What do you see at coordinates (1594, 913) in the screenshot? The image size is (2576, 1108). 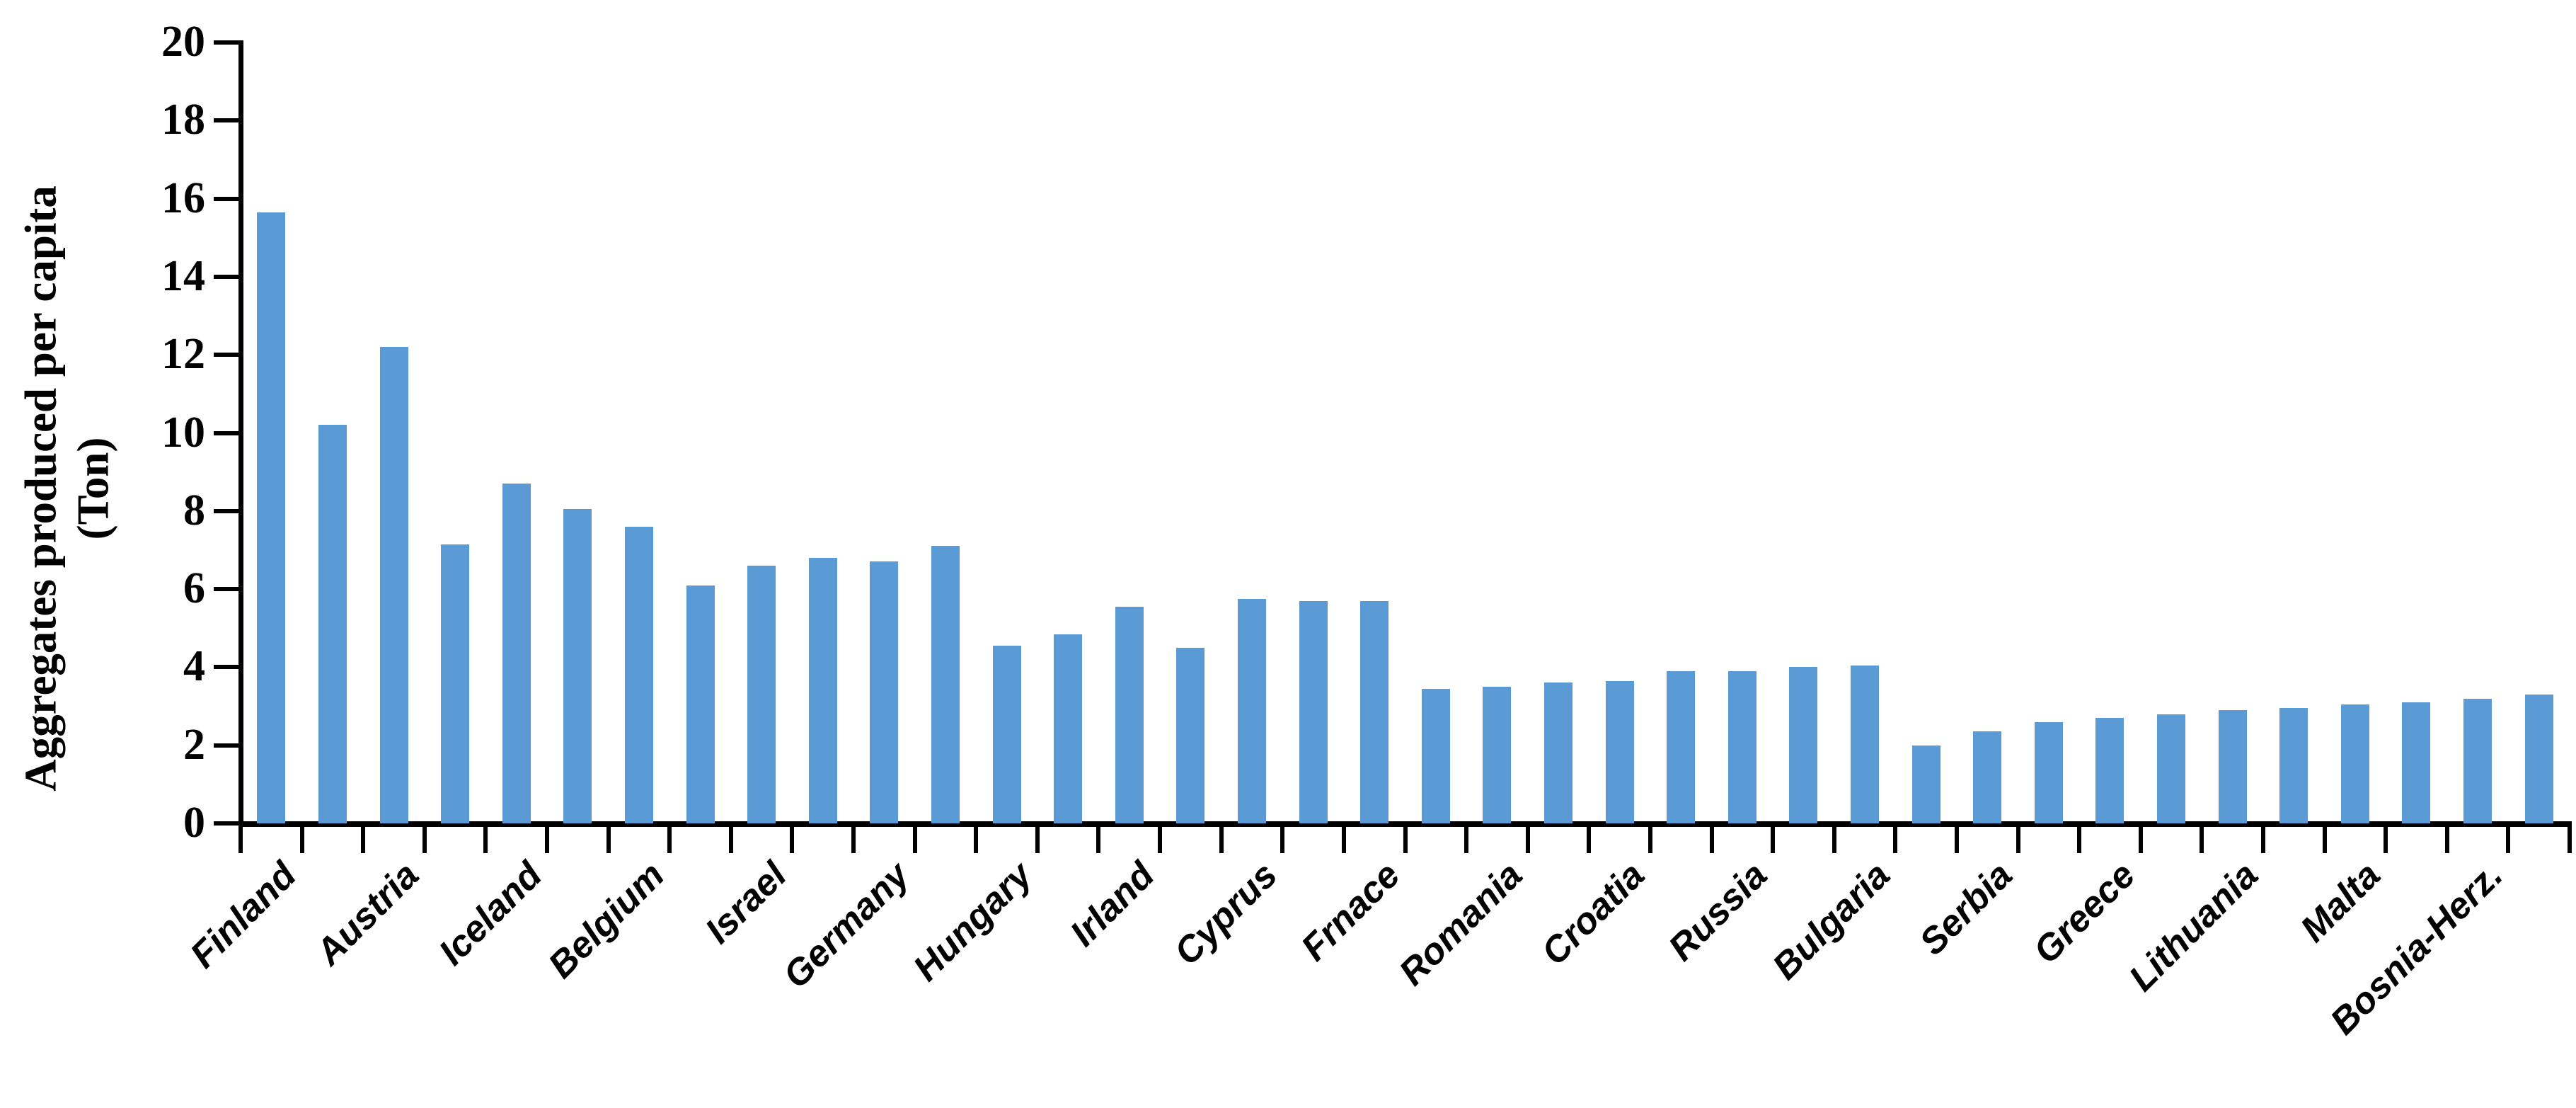 I see `x-category-label: Croatia` at bounding box center [1594, 913].